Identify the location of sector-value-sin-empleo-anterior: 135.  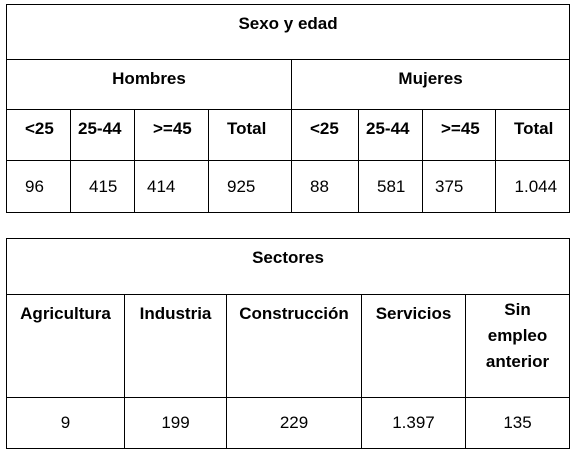
(517, 423).